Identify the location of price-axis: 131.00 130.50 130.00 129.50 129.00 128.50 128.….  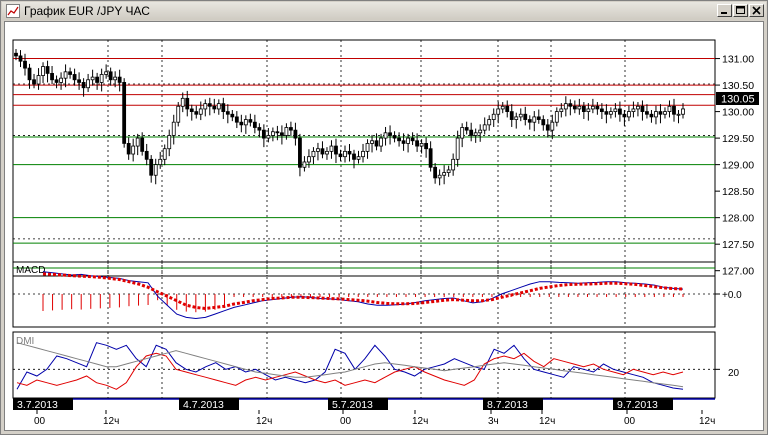
(734, 166).